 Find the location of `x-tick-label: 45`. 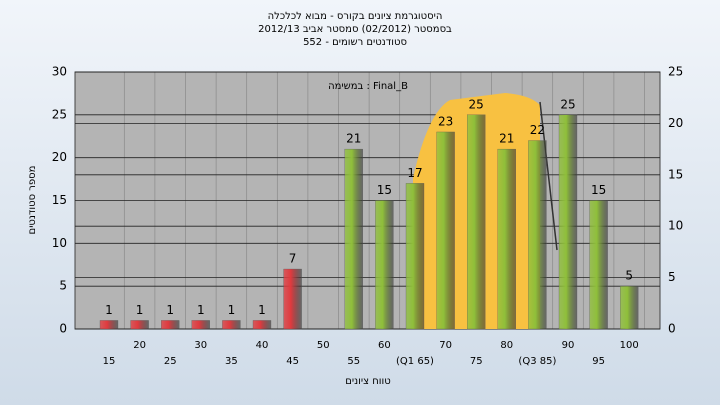

x-tick-label: 45 is located at coordinates (292, 361).